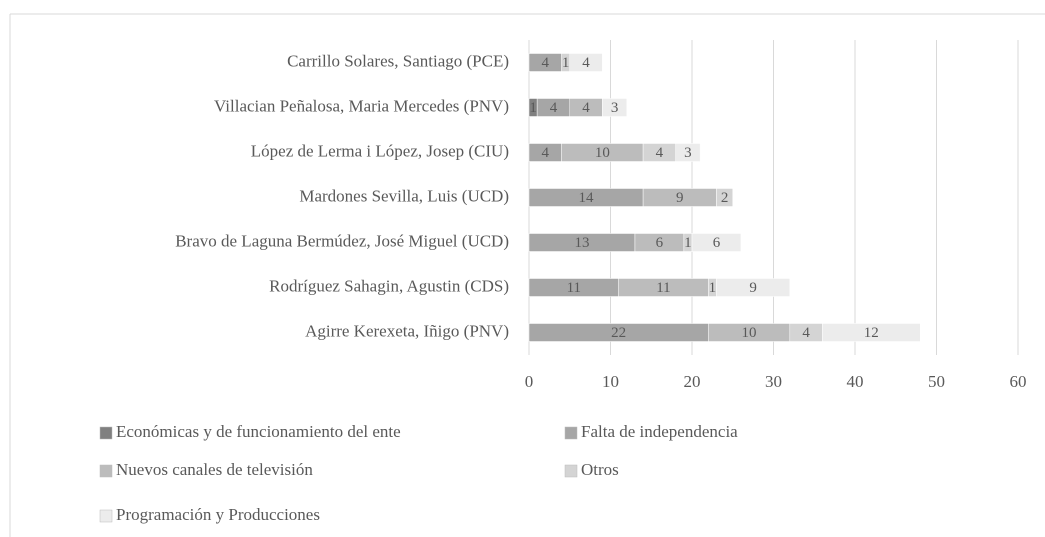  I want to click on data-label: 22, so click(618, 333).